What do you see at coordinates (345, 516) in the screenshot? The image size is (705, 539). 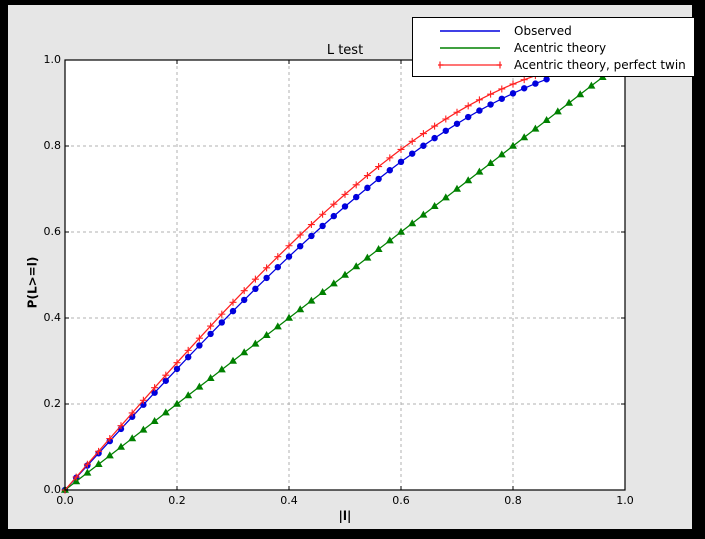 I see `x-axis-label: |l|` at bounding box center [345, 516].